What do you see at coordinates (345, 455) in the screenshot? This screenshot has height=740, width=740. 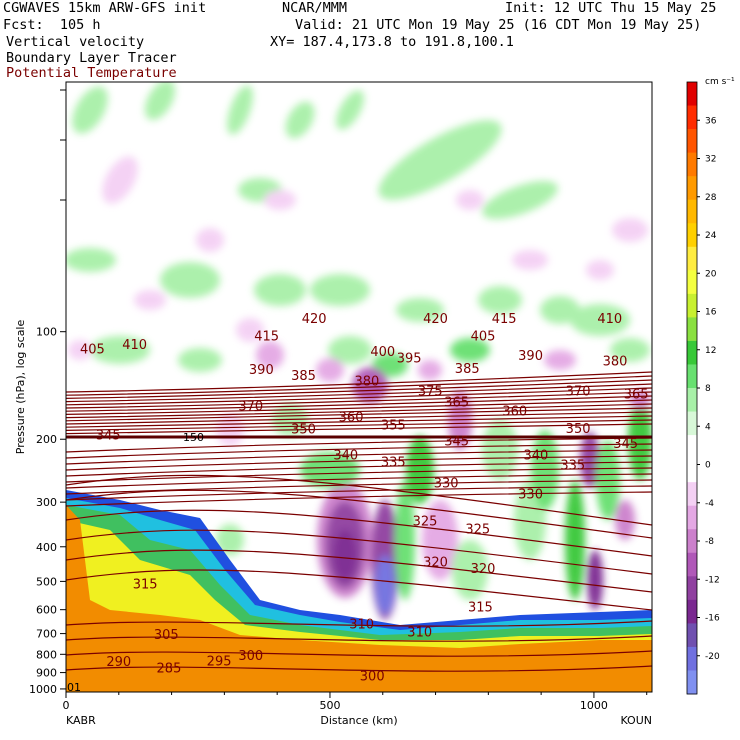 I see `theta-label: 340` at bounding box center [345, 455].